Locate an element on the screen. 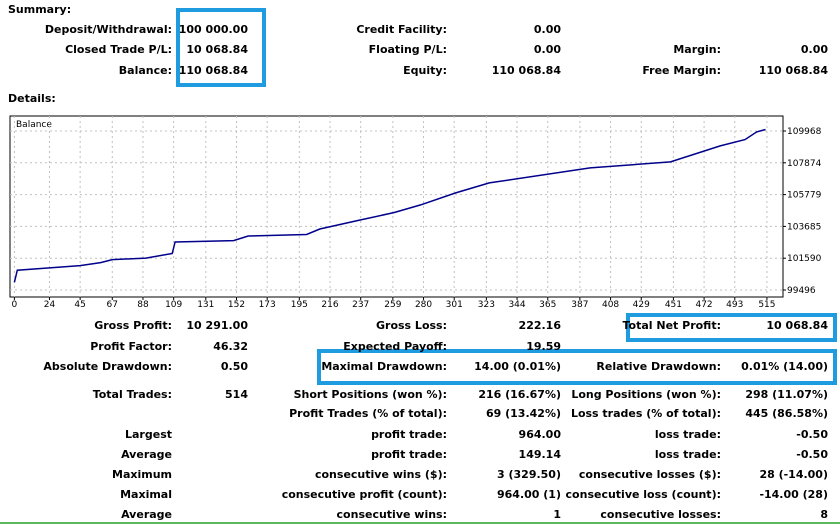  stat-value: 964.00 (1) is located at coordinates (529, 494).